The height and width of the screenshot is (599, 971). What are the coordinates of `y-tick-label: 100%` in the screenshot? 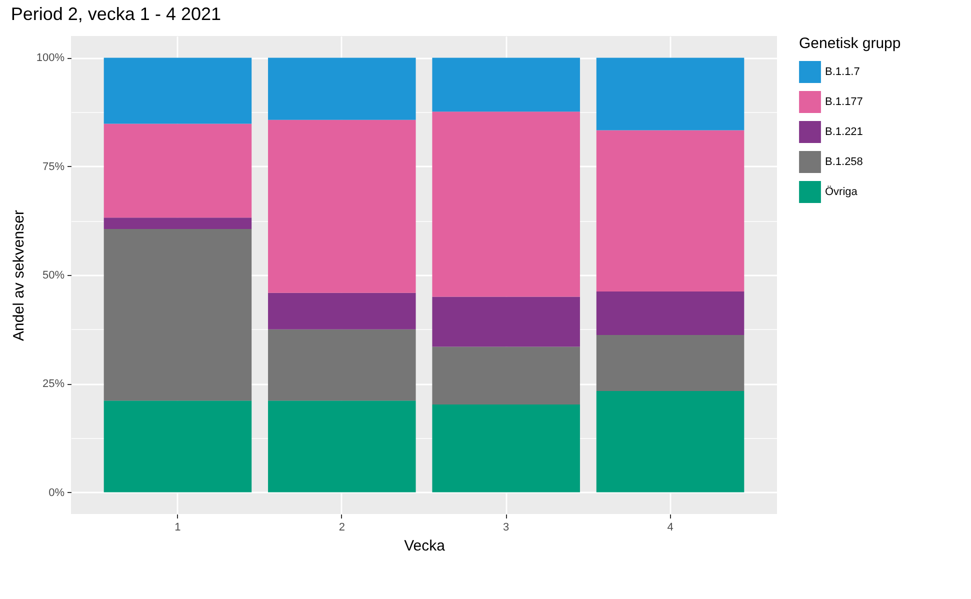 It's located at (50, 58).